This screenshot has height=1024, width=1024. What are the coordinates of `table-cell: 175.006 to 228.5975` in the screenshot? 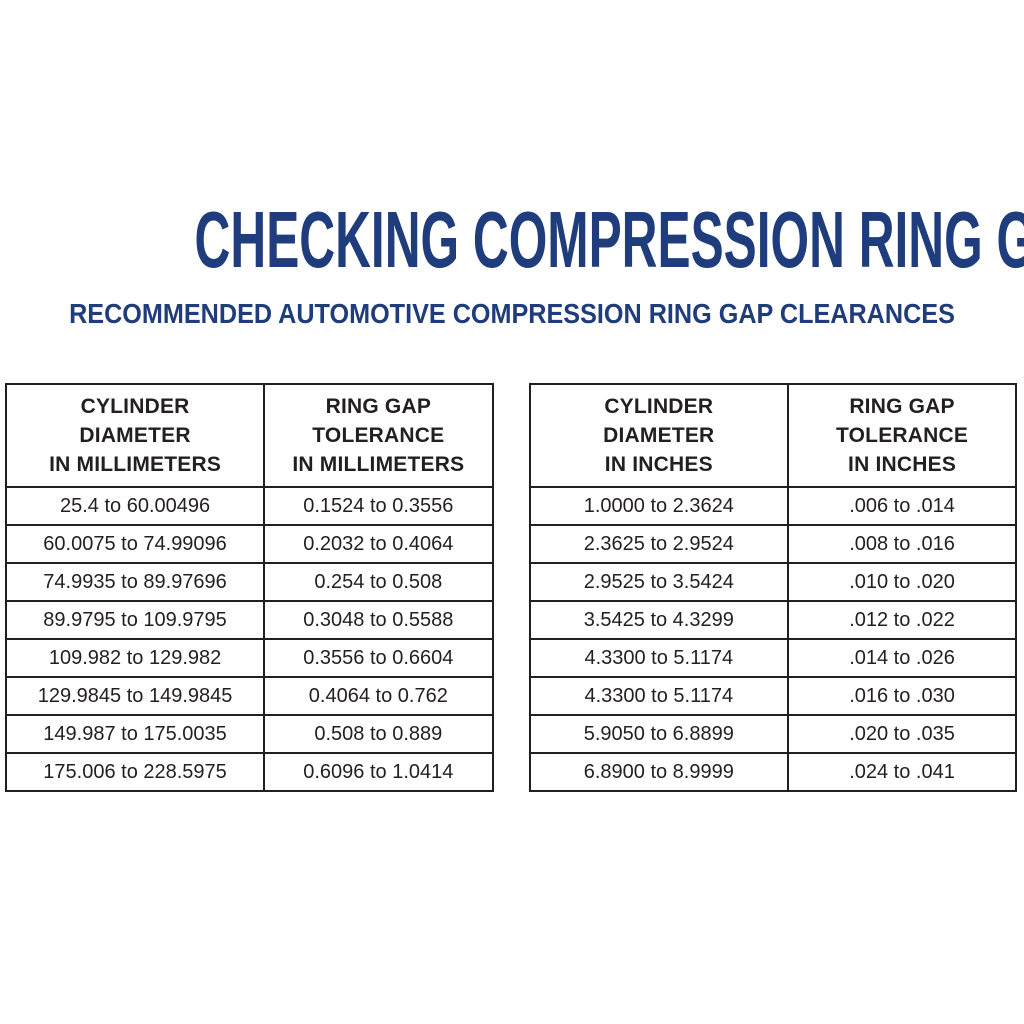 It's located at (135, 772).